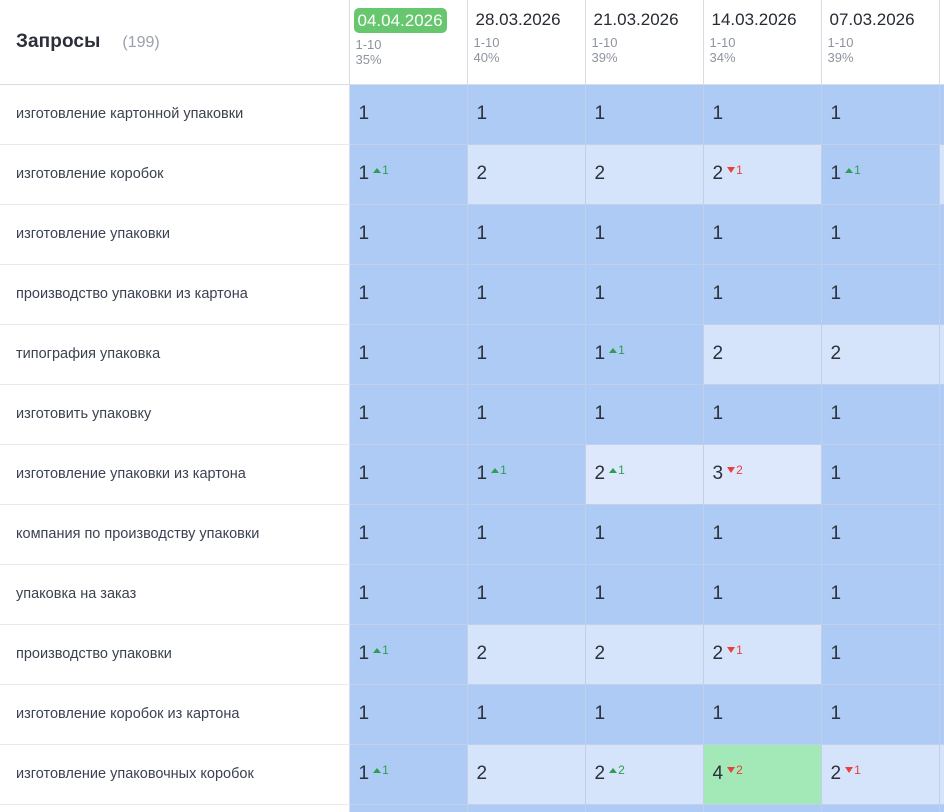 Image resolution: width=944 pixels, height=812 pixels. I want to click on table-row: упаковка на заказ 1 1 1 1 1, so click(472, 594).